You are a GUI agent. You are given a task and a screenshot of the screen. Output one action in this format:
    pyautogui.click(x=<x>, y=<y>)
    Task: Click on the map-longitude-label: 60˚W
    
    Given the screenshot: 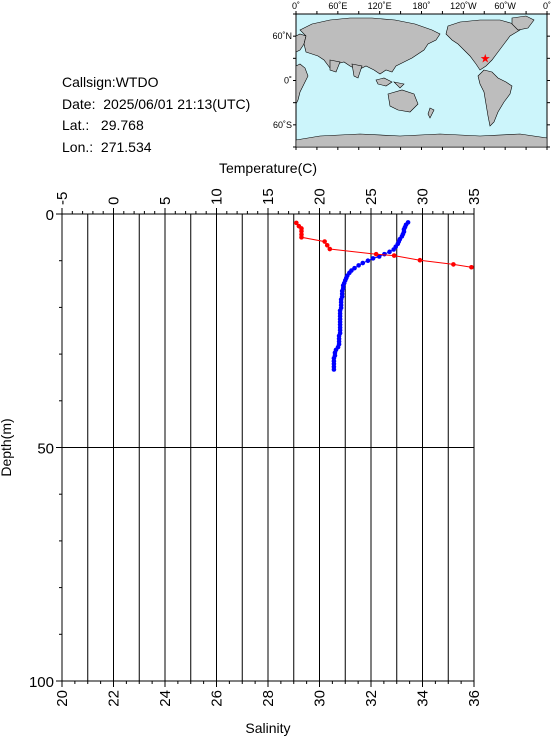 What is the action you would take?
    pyautogui.click(x=505, y=6)
    